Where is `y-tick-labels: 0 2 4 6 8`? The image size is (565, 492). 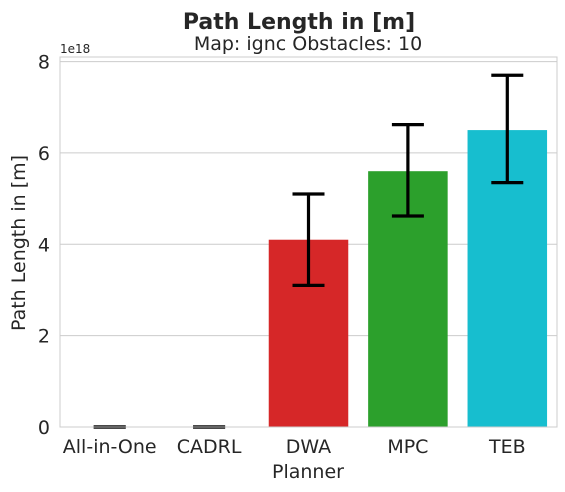 y-tick-labels: 0 2 4 6 8 is located at coordinates (44, 245).